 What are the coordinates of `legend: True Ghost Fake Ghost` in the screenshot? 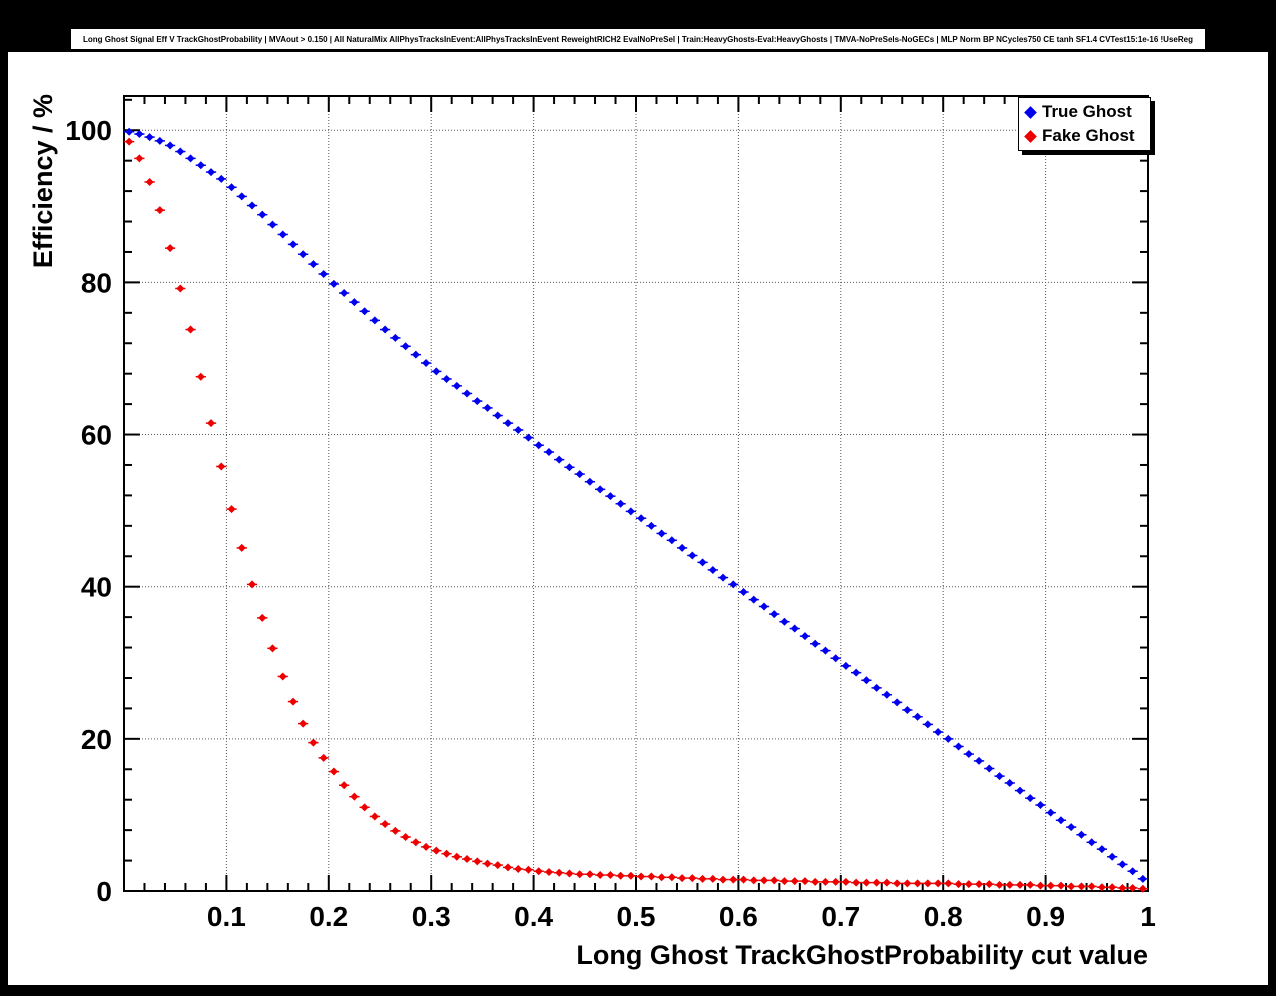 It's located at (1084, 124).